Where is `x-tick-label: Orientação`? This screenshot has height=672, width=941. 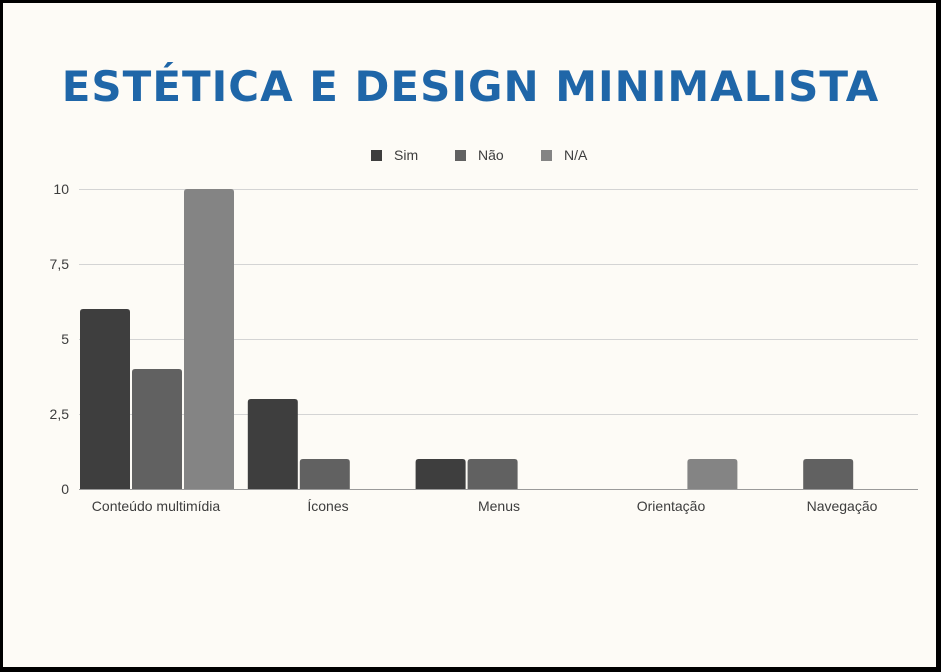 x-tick-label: Orientação is located at coordinates (671, 506).